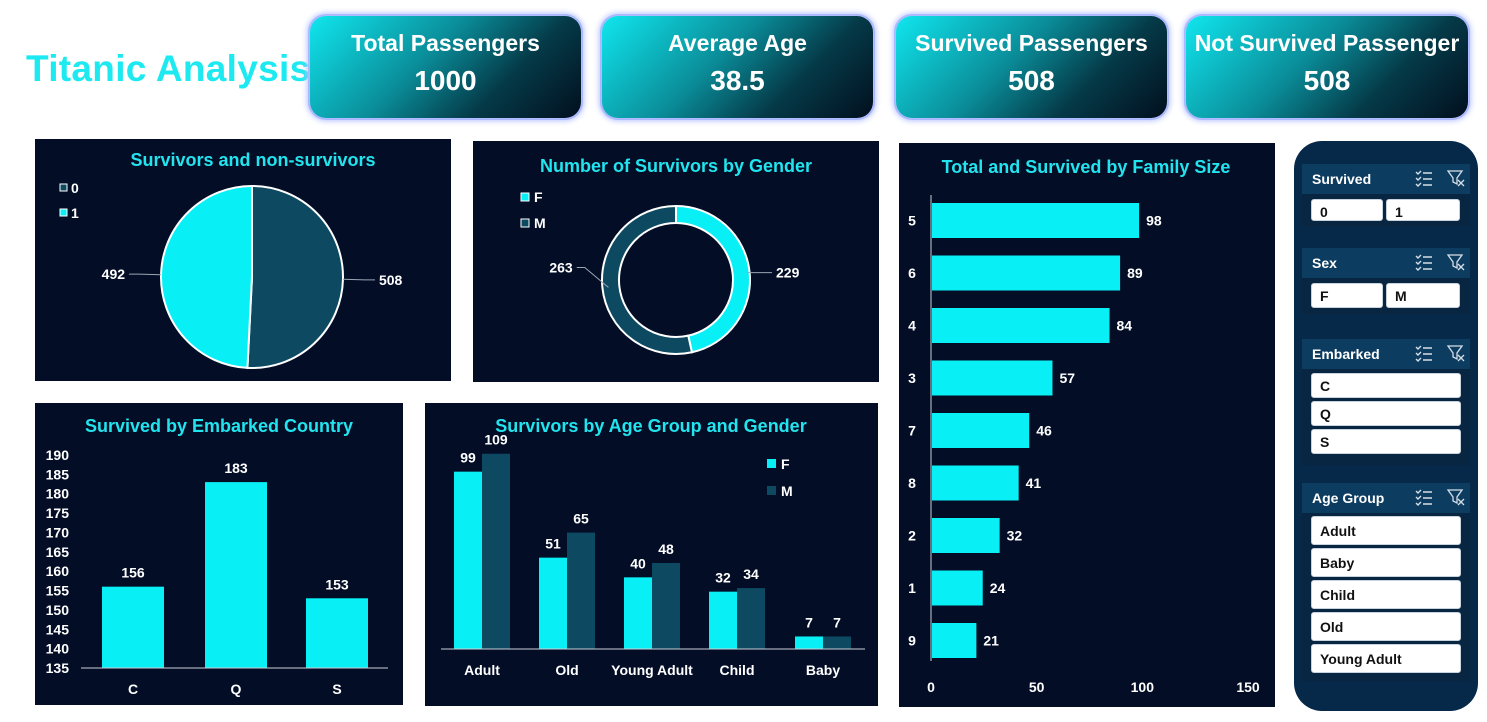  What do you see at coordinates (1347, 210) in the screenshot?
I see `slicer-item-survived-0: 0` at bounding box center [1347, 210].